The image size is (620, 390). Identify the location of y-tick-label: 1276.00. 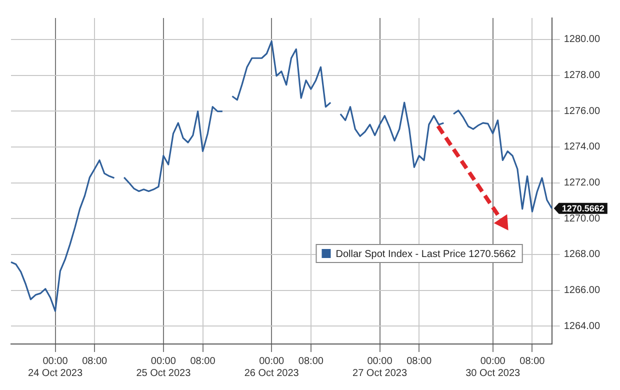
(582, 111).